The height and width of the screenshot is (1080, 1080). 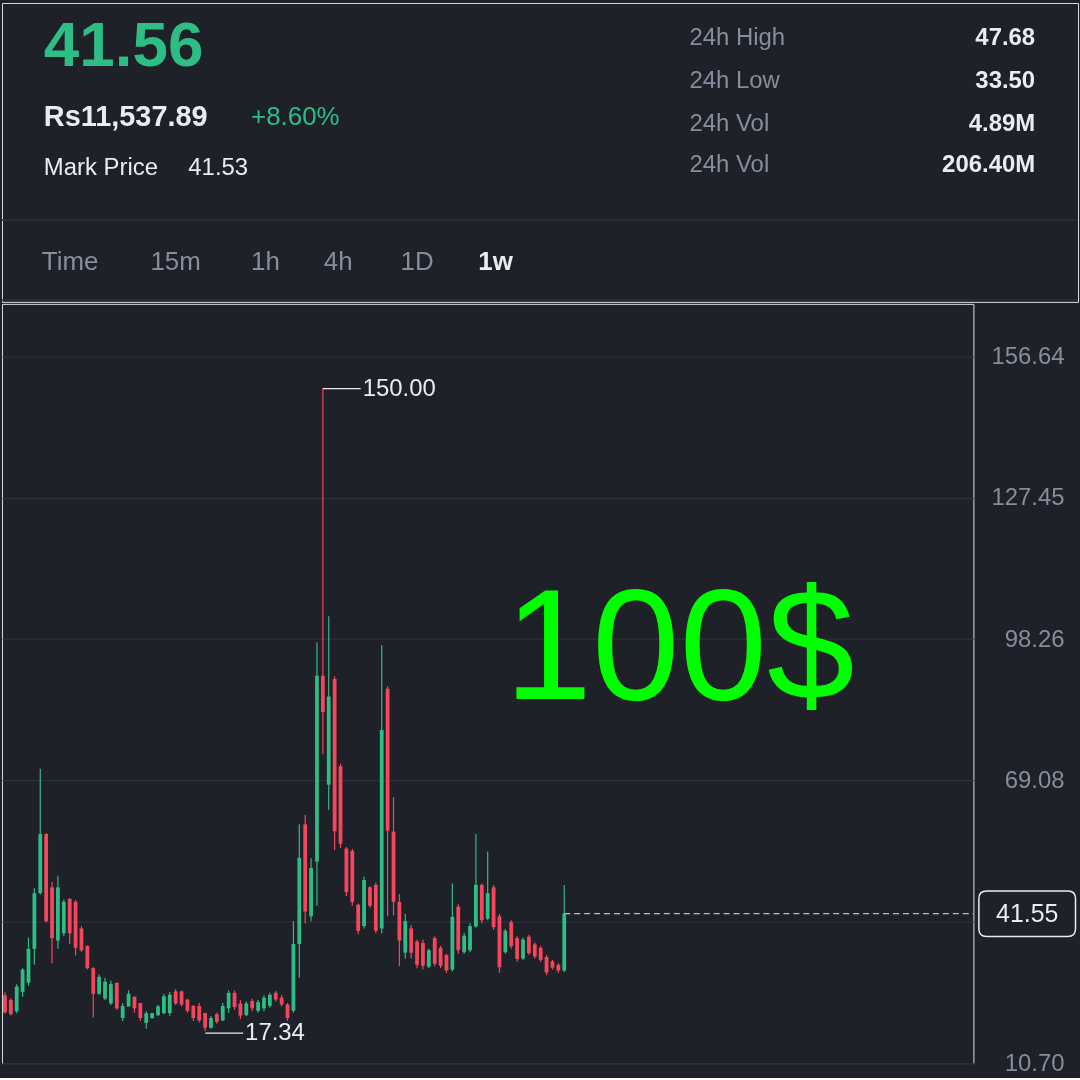 I want to click on text: Time, so click(x=70, y=261).